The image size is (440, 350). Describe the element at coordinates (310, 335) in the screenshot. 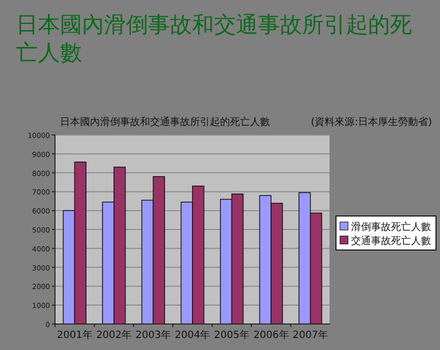

I see `x-tick-label: 2007年` at that location.